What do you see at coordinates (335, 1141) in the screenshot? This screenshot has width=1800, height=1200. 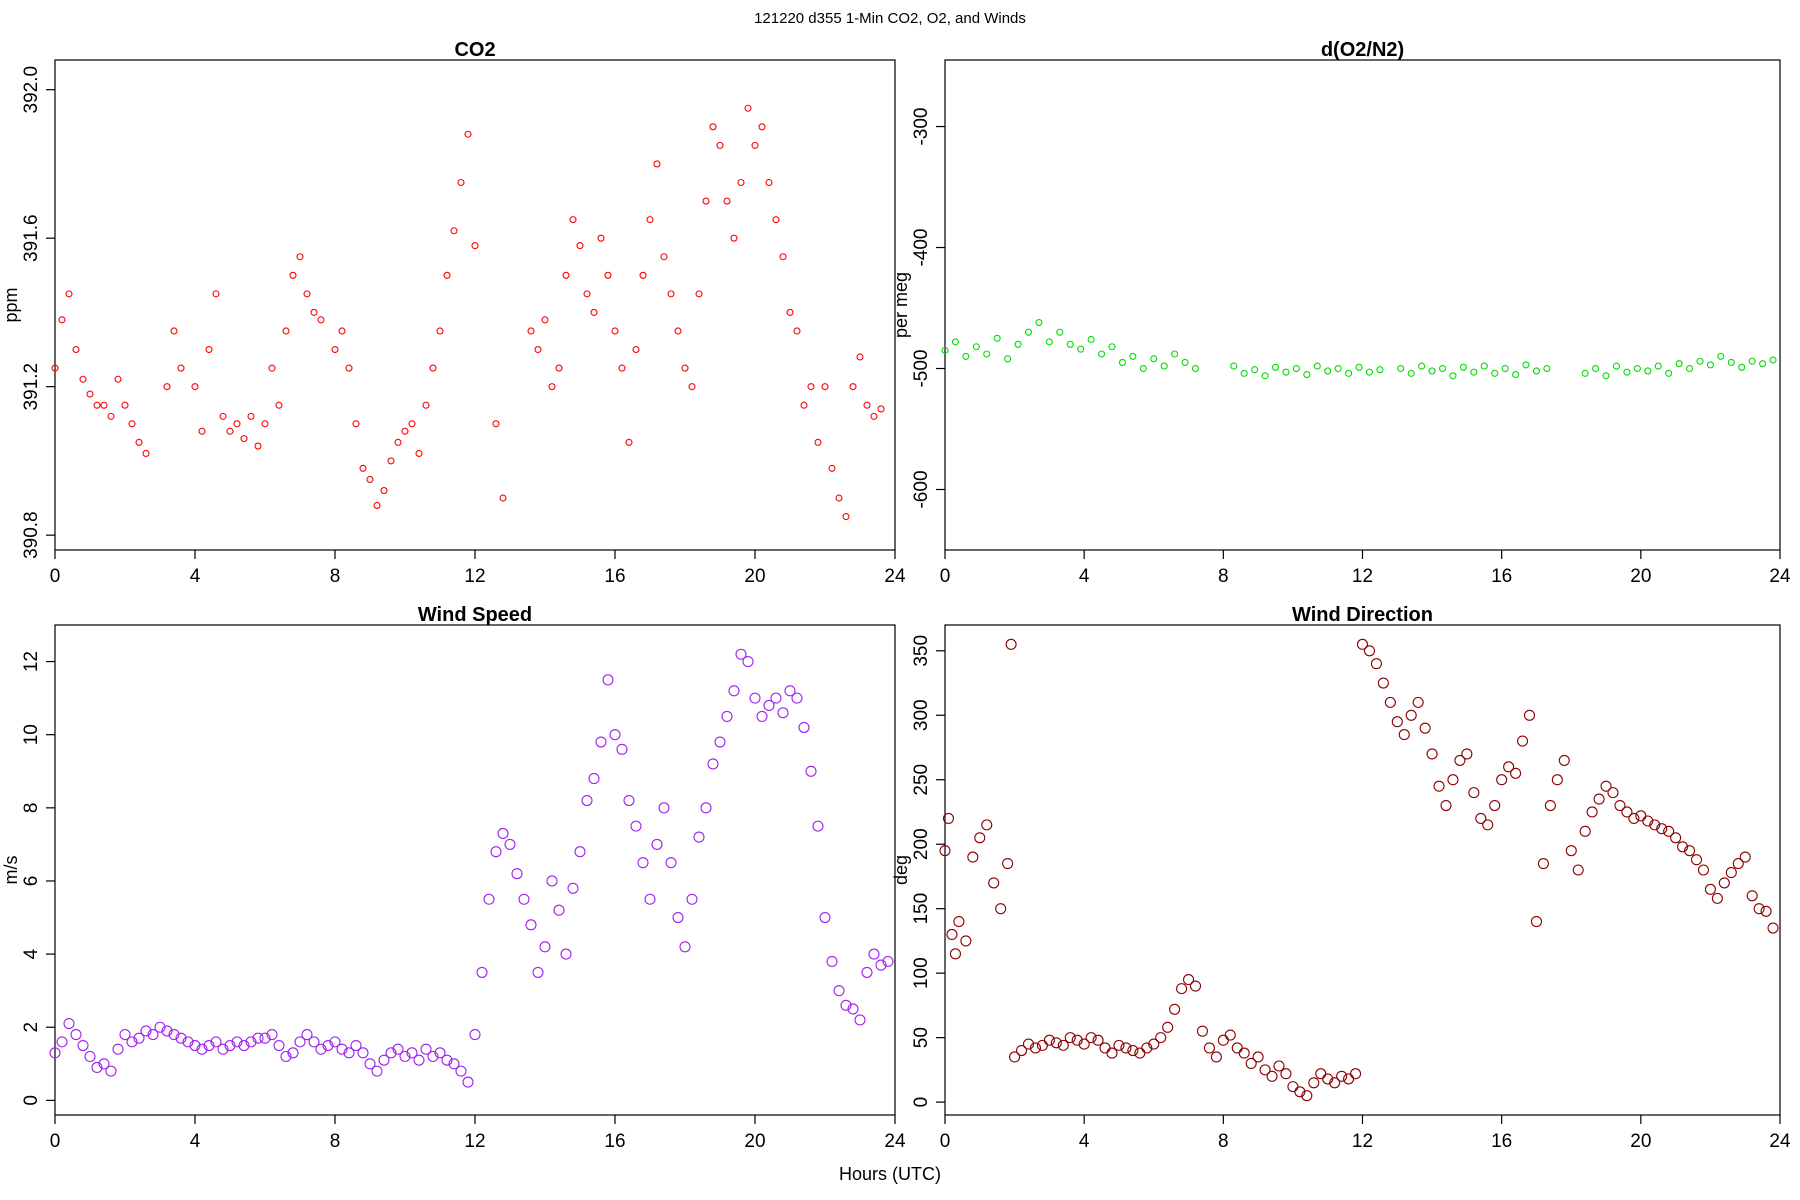 I see `x-tick-label-wind_speed: 8` at bounding box center [335, 1141].